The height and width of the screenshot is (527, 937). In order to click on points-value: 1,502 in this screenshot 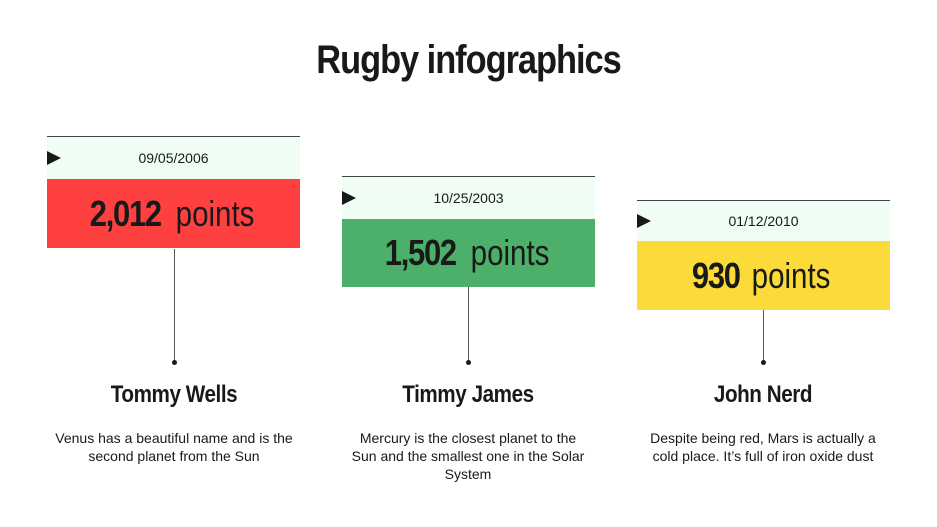, I will do `click(420, 252)`.